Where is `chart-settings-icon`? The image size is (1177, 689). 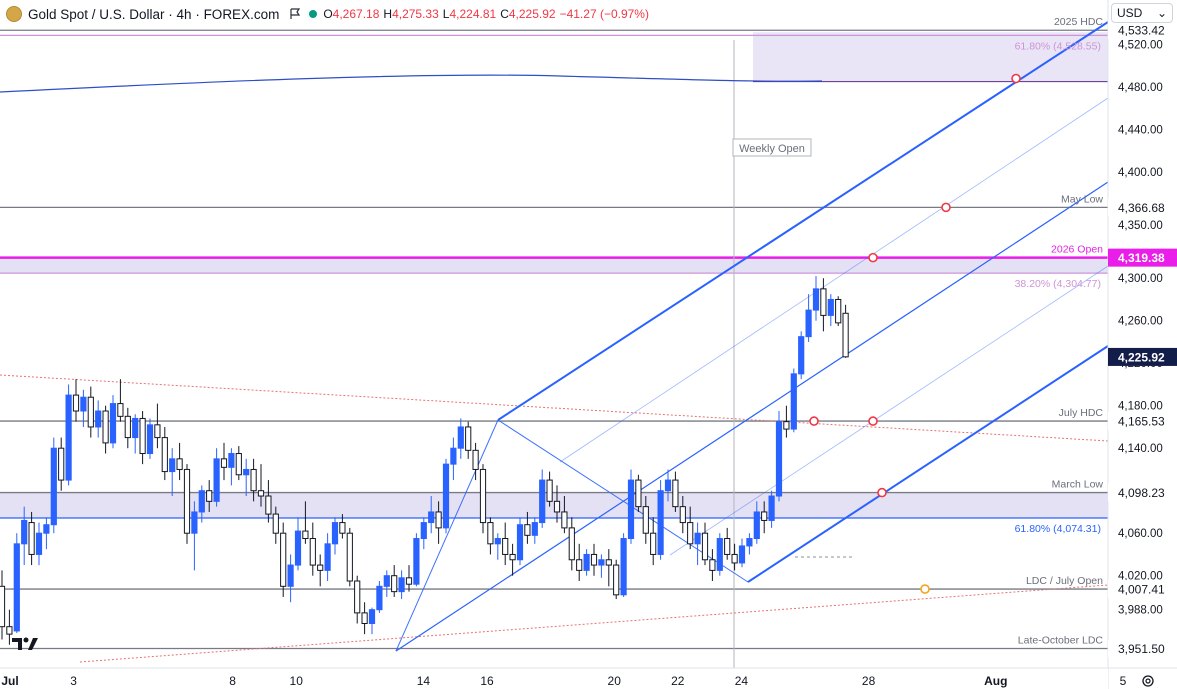
chart-settings-icon is located at coordinates (1148, 681).